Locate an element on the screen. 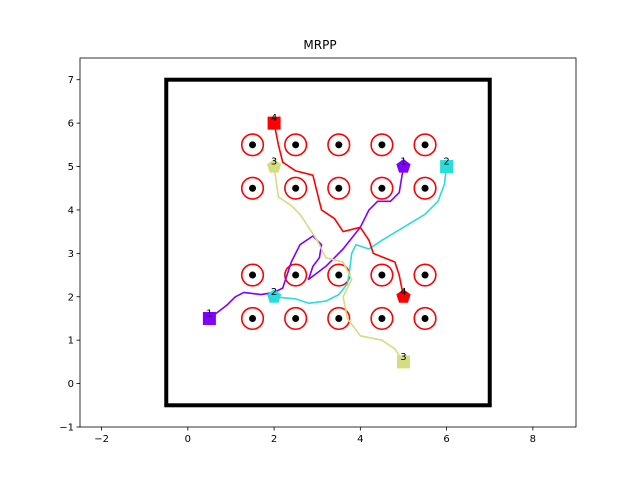 The width and height of the screenshot is (640, 480). y-tick-label: 0 is located at coordinates (71, 384).